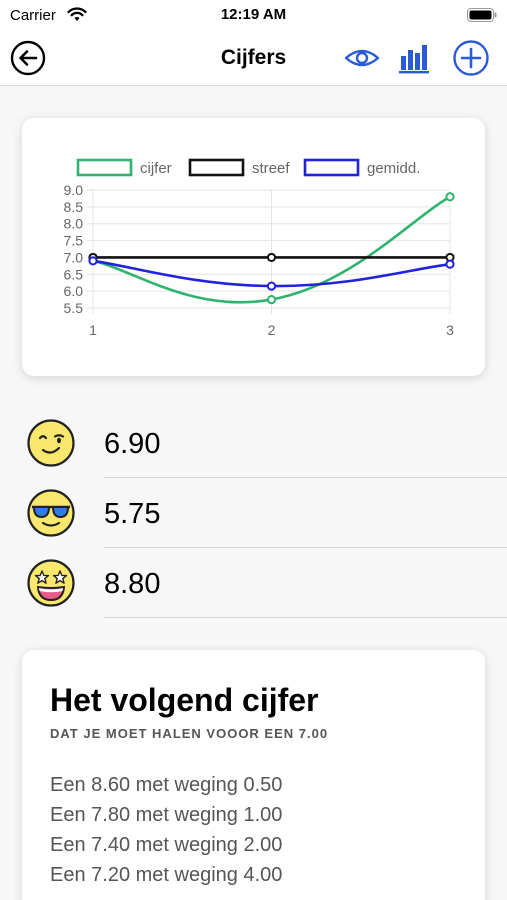  I want to click on y-tick-label: 6.5, so click(74, 274).